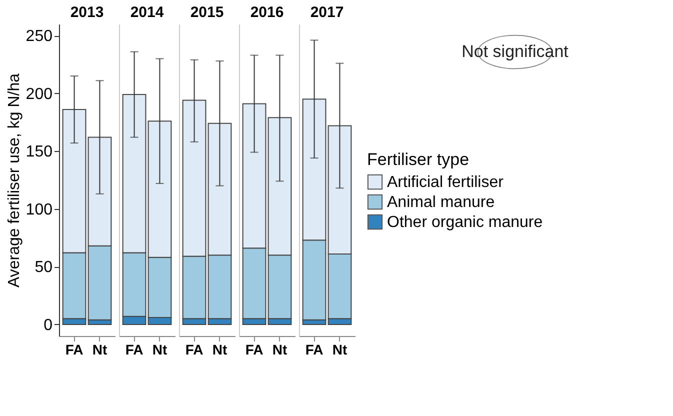 Image resolution: width=673 pixels, height=416 pixels. Describe the element at coordinates (441, 202) in the screenshot. I see `legend-label: Animal manure` at that location.